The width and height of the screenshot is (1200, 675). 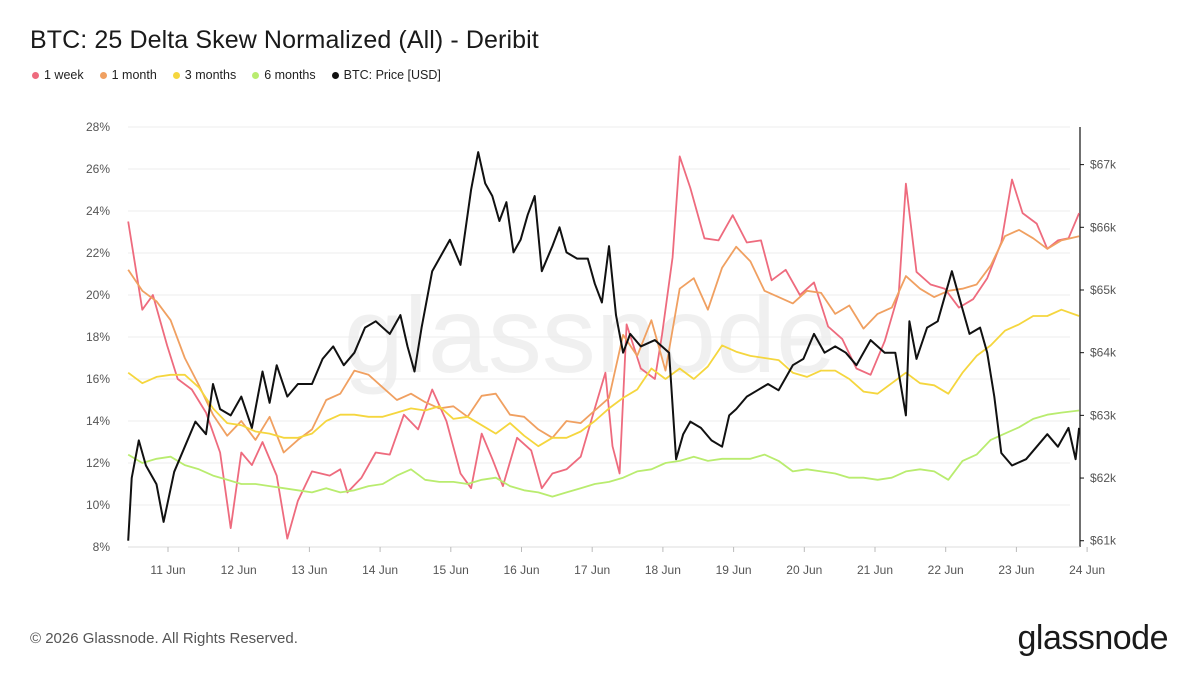 What do you see at coordinates (1103, 478) in the screenshot?
I see `y-right-tick-label: $62k` at bounding box center [1103, 478].